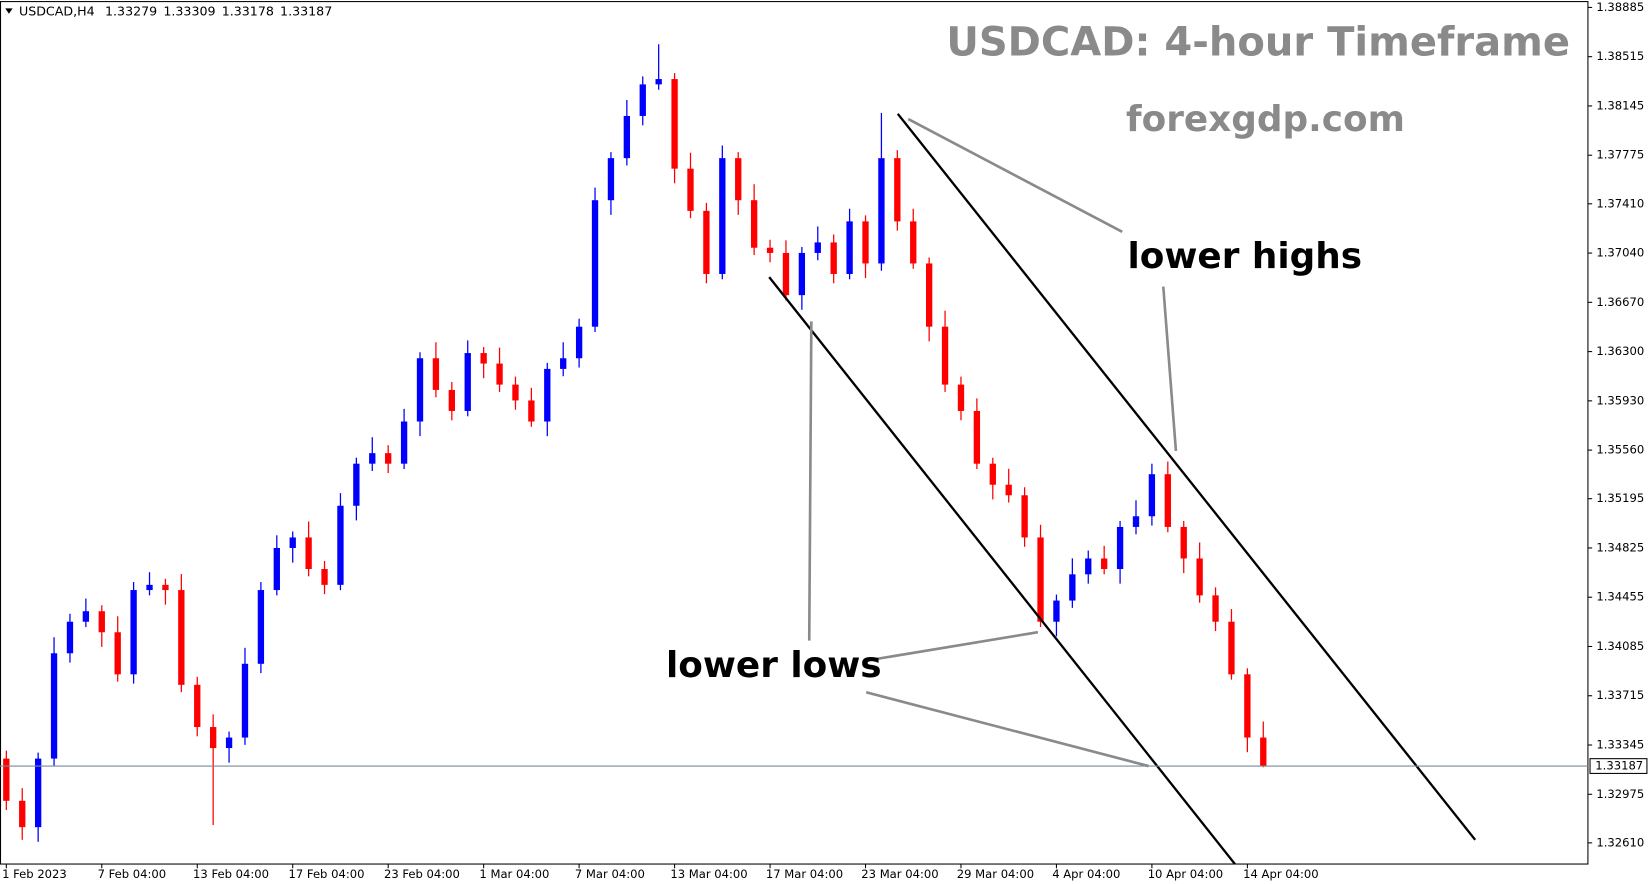 The image size is (1649, 884). What do you see at coordinates (1244, 256) in the screenshot?
I see `annotation: lower highs` at bounding box center [1244, 256].